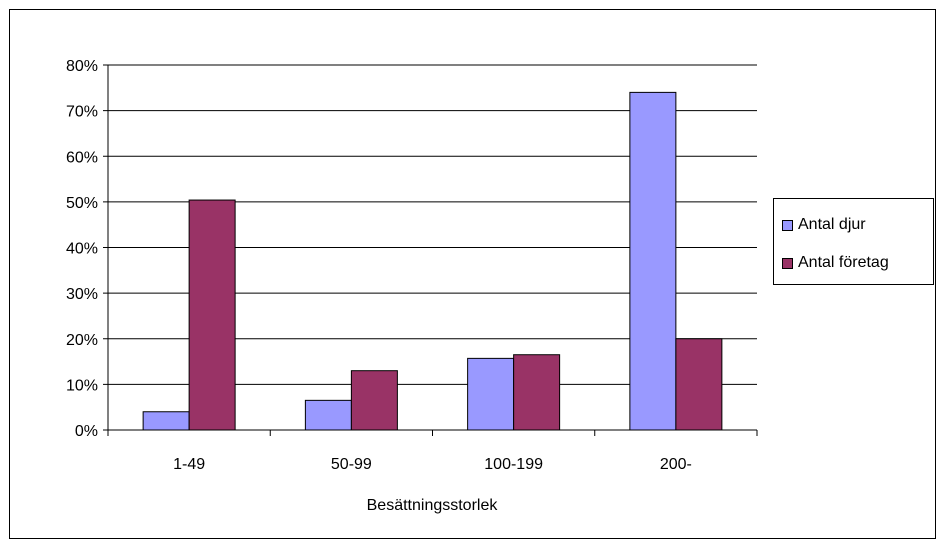 The height and width of the screenshot is (549, 945). Describe the element at coordinates (82, 385) in the screenshot. I see `y-tick-label: 10%` at that location.